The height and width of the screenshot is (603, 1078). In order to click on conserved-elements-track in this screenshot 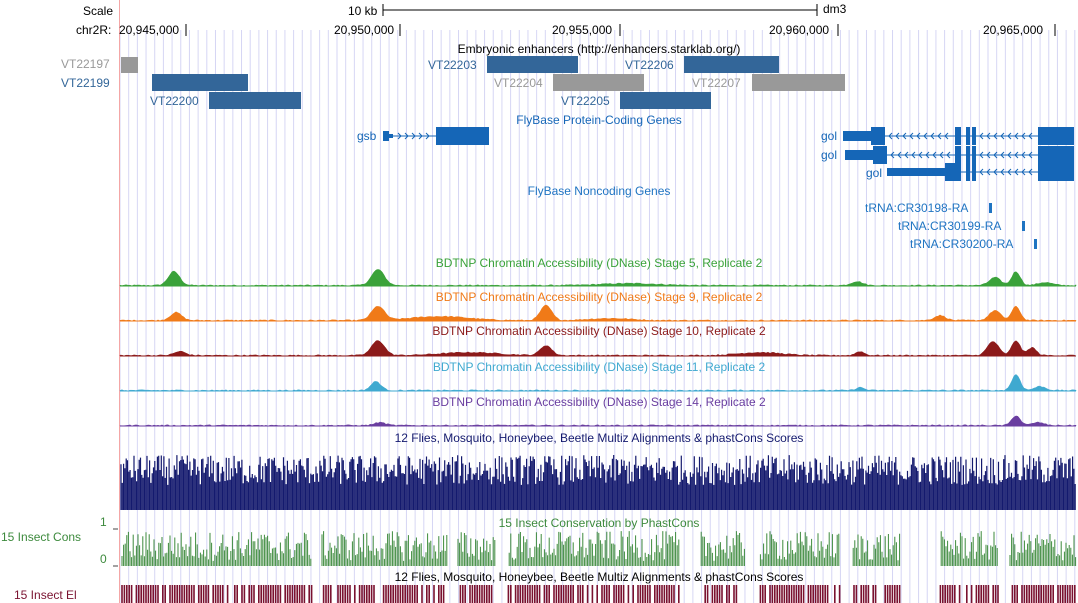, I will do `click(598, 594)`.